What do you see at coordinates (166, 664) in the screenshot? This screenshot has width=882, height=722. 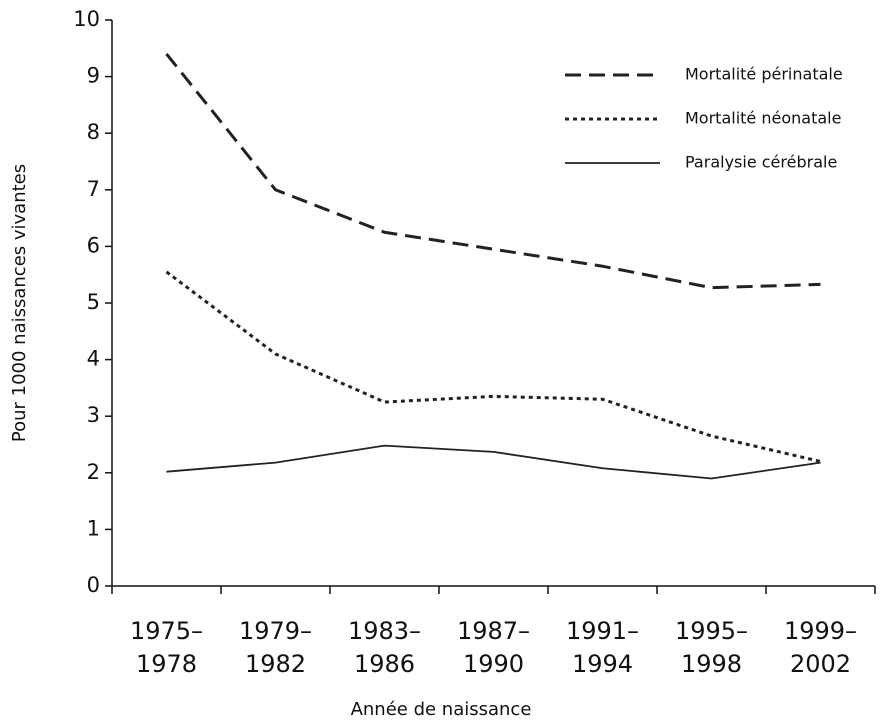 I see `x-tick-label: 1978` at bounding box center [166, 664].